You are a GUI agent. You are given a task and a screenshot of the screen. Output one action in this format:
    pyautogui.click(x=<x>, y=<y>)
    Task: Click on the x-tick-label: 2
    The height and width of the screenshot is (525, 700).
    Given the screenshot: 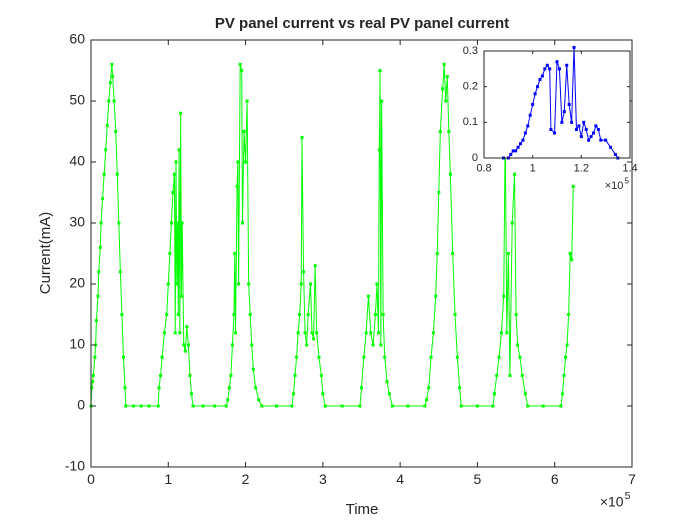 What is the action you would take?
    pyautogui.click(x=246, y=479)
    